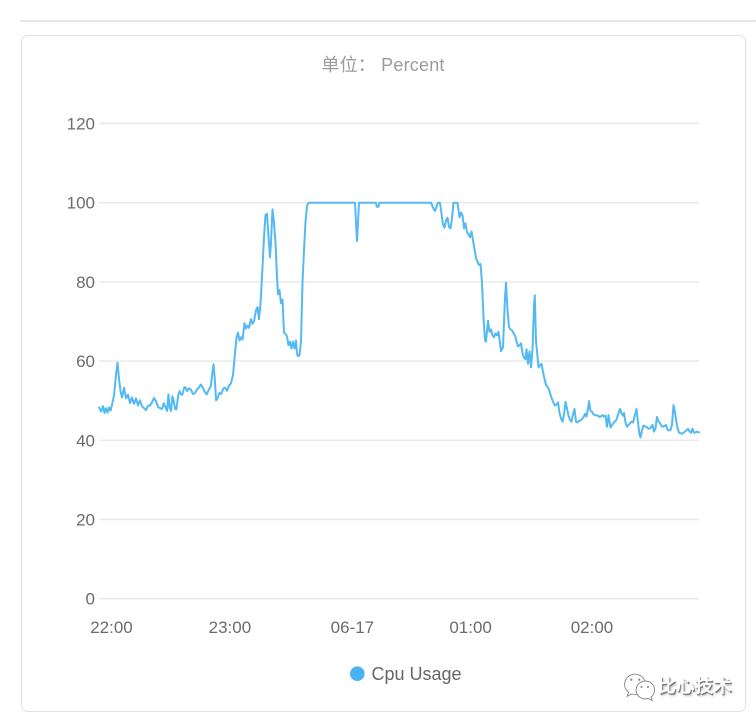  I want to click on svg-text: 40, so click(85, 440).